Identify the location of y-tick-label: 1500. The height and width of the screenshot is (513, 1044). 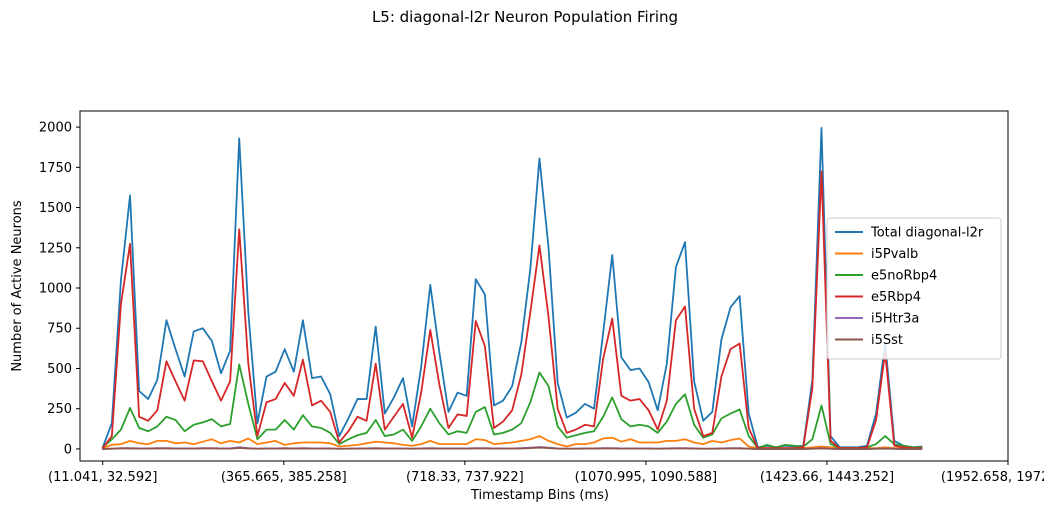
(55, 208).